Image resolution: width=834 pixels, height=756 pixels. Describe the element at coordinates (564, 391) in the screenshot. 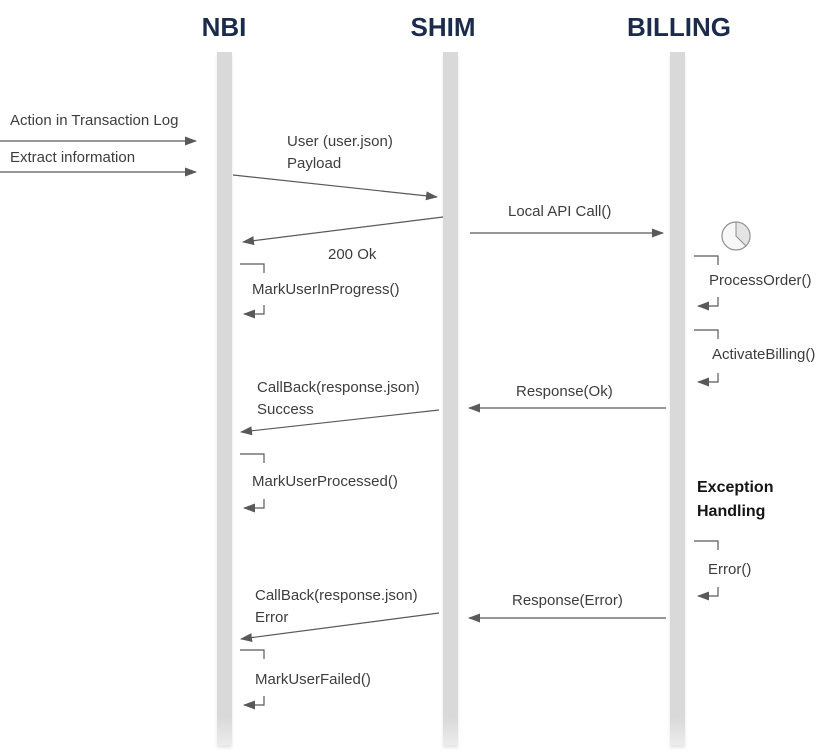

I see `label-response-ok: Response(Ok)` at that location.